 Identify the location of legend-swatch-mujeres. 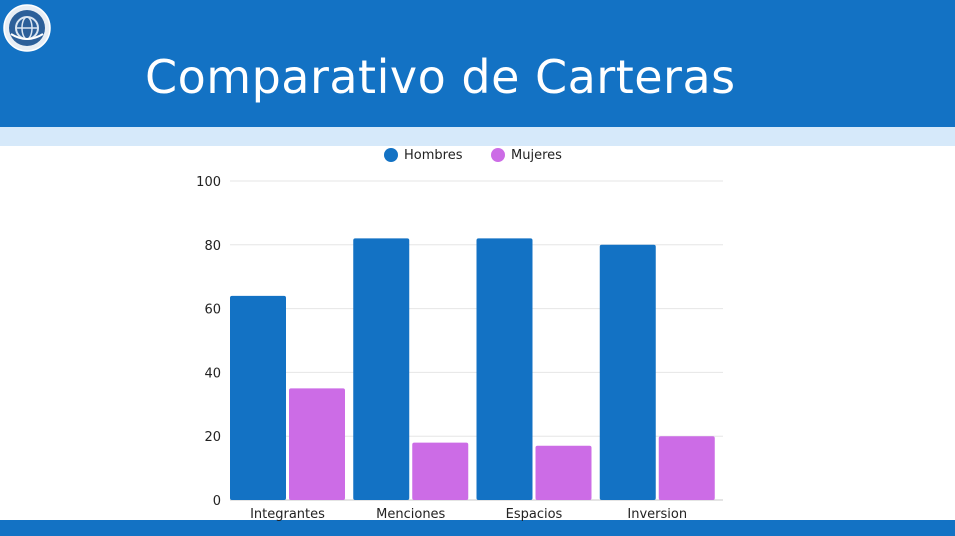
(498, 155).